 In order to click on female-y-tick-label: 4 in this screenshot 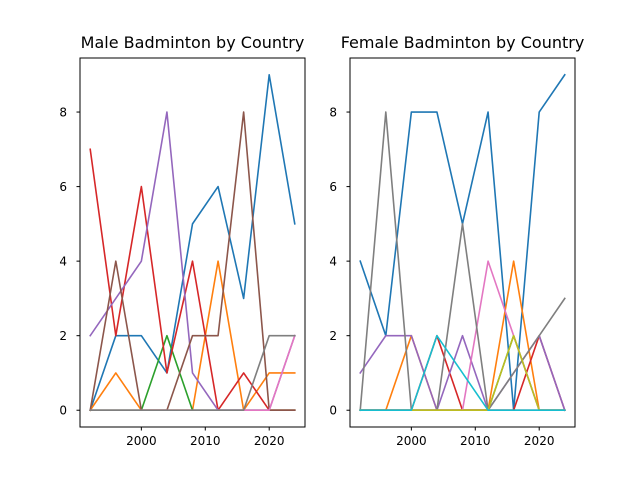, I will do `click(333, 262)`.